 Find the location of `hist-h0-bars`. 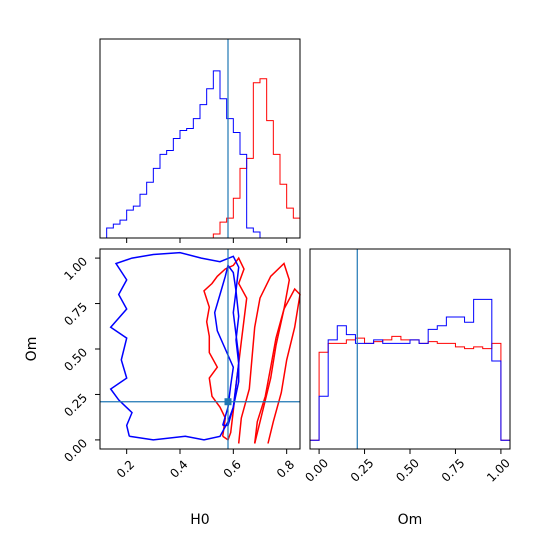

hist-h0-bars is located at coordinates (200, 141).